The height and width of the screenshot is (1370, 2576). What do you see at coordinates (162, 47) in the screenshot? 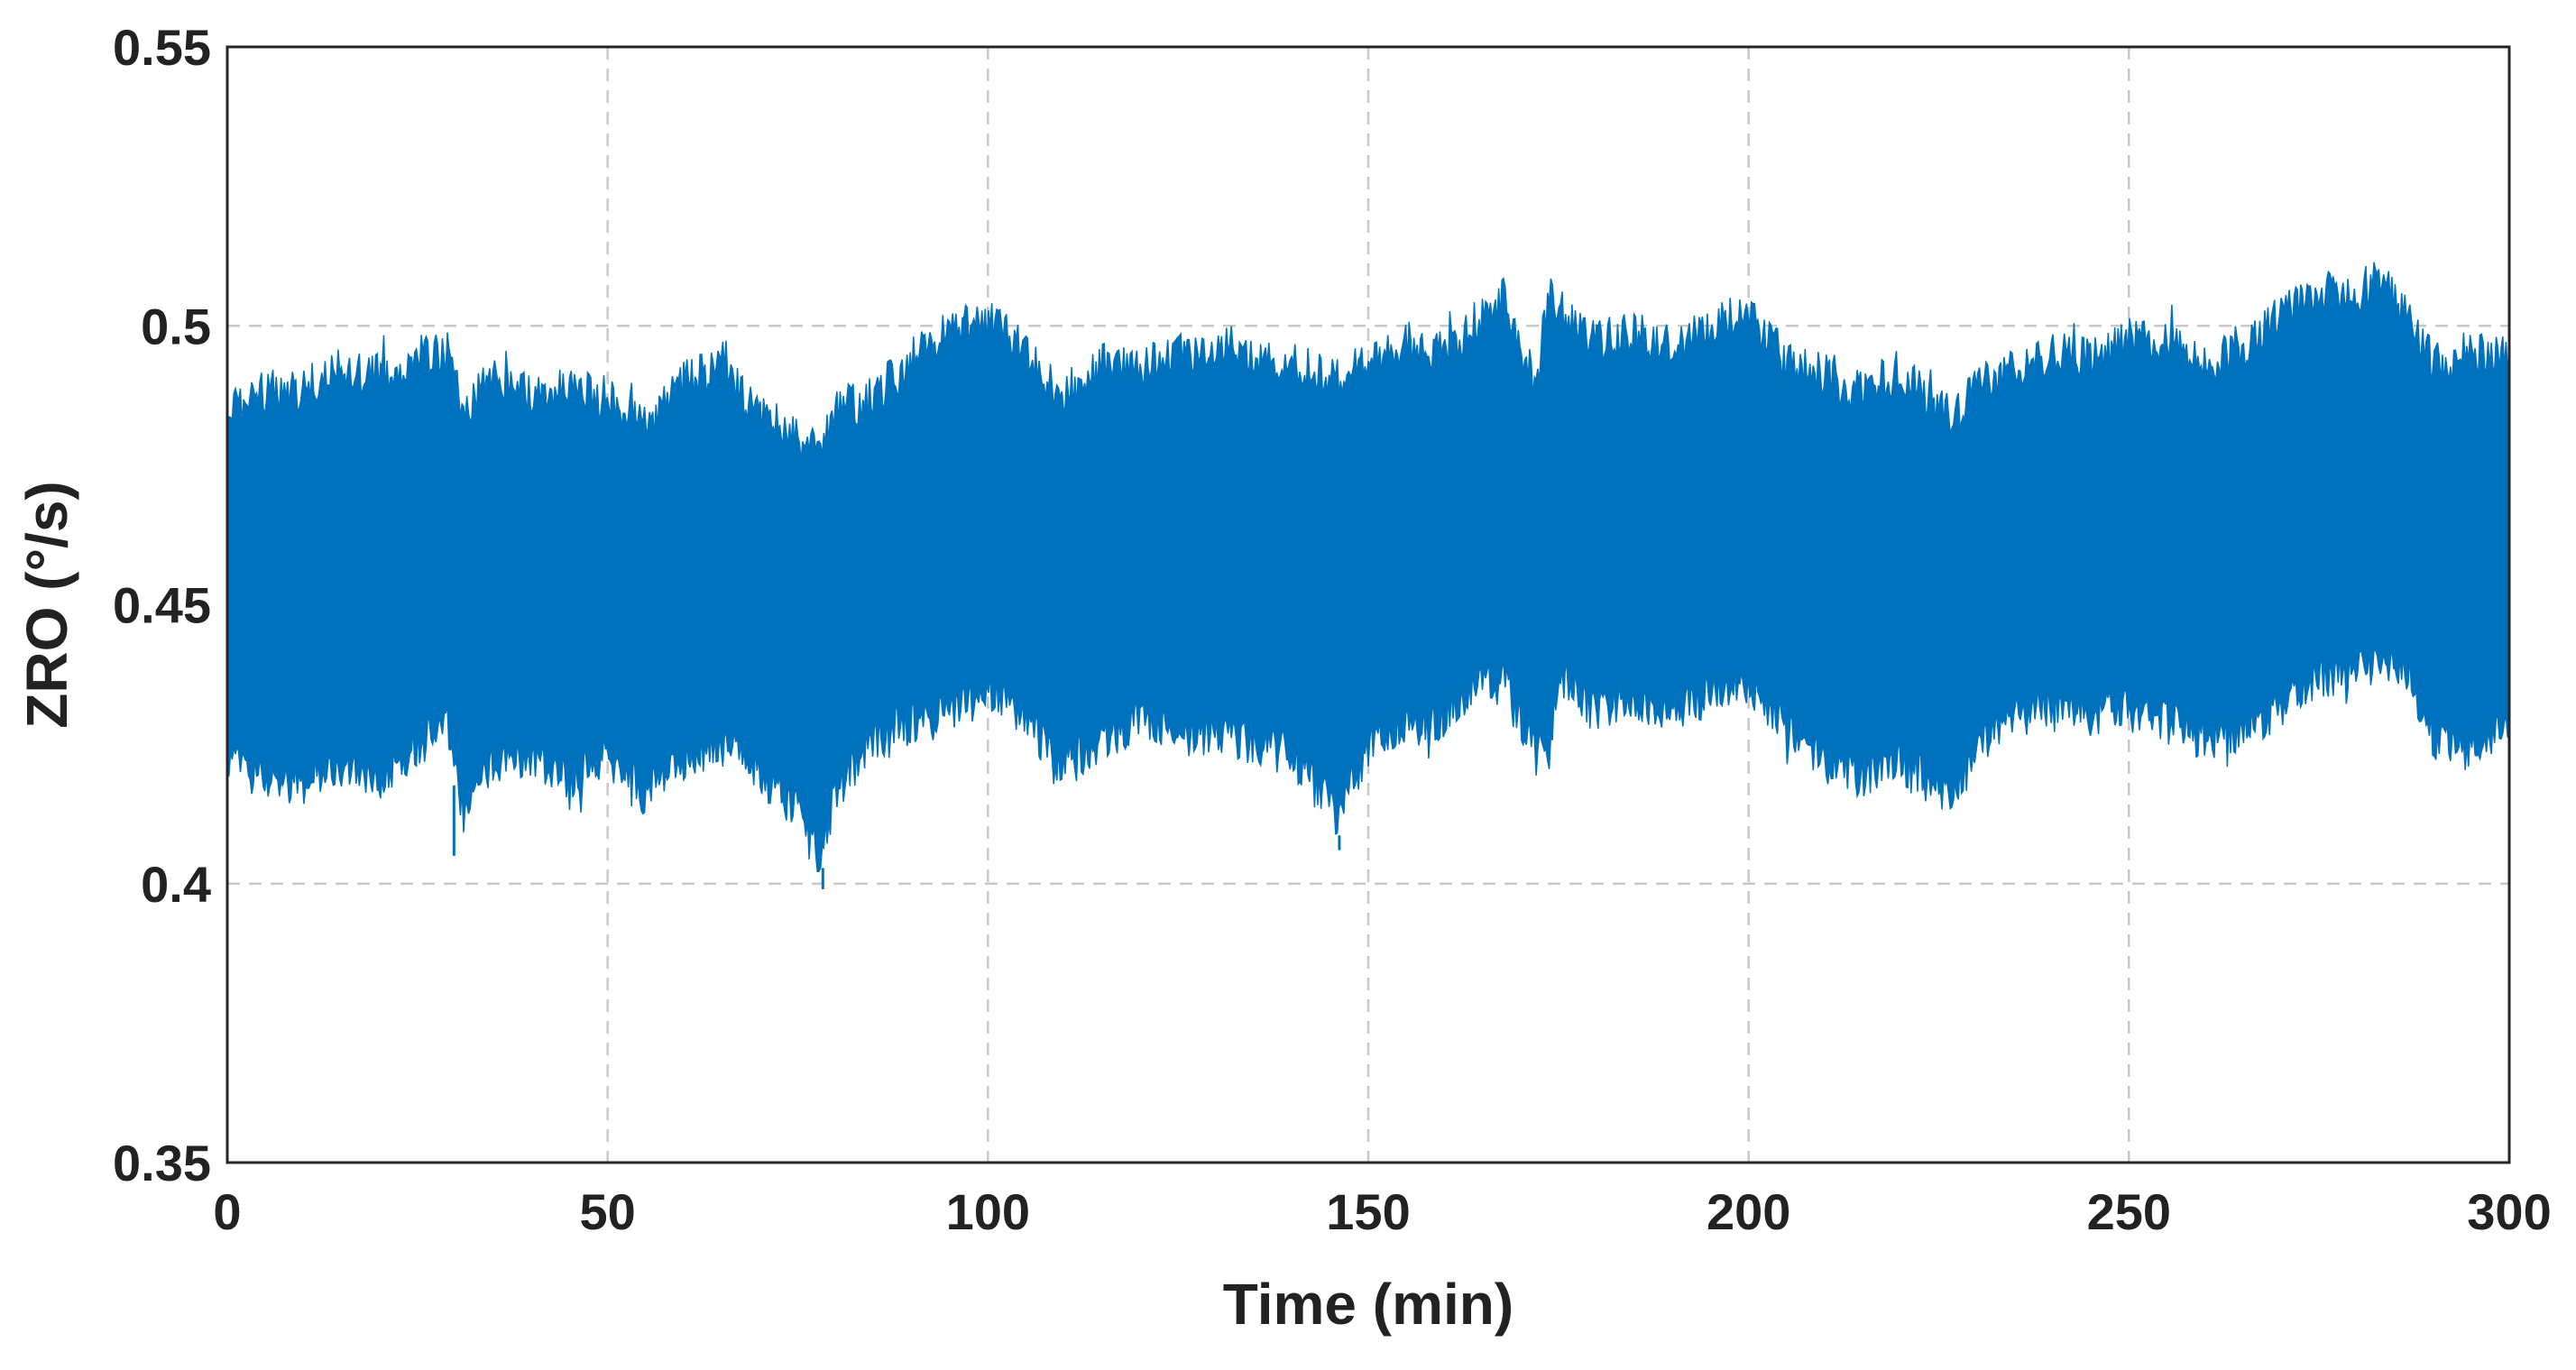
I see `y-tick-label: 0.55` at bounding box center [162, 47].